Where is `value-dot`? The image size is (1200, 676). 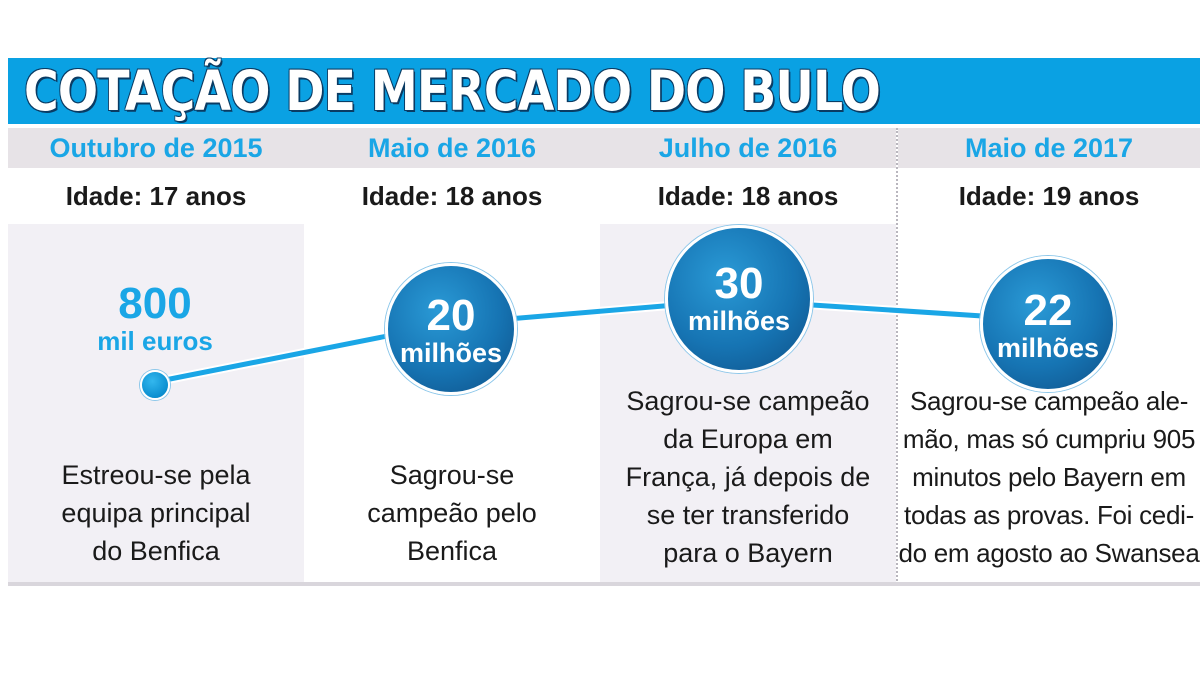
value-dot is located at coordinates (155, 385).